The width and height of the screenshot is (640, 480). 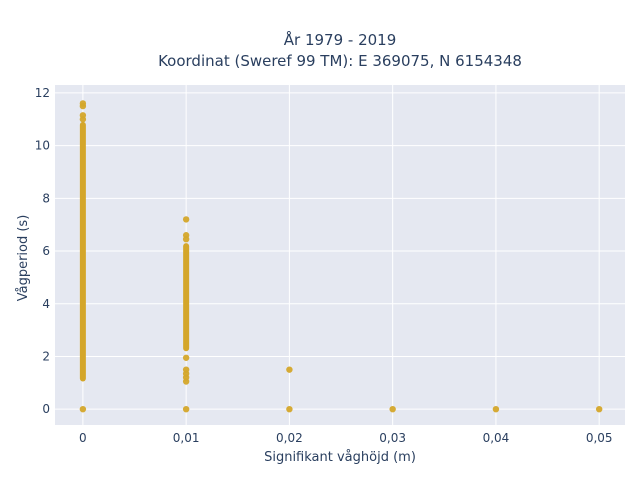 What do you see at coordinates (289, 438) in the screenshot?
I see `x-tick-label: 0,02` at bounding box center [289, 438].